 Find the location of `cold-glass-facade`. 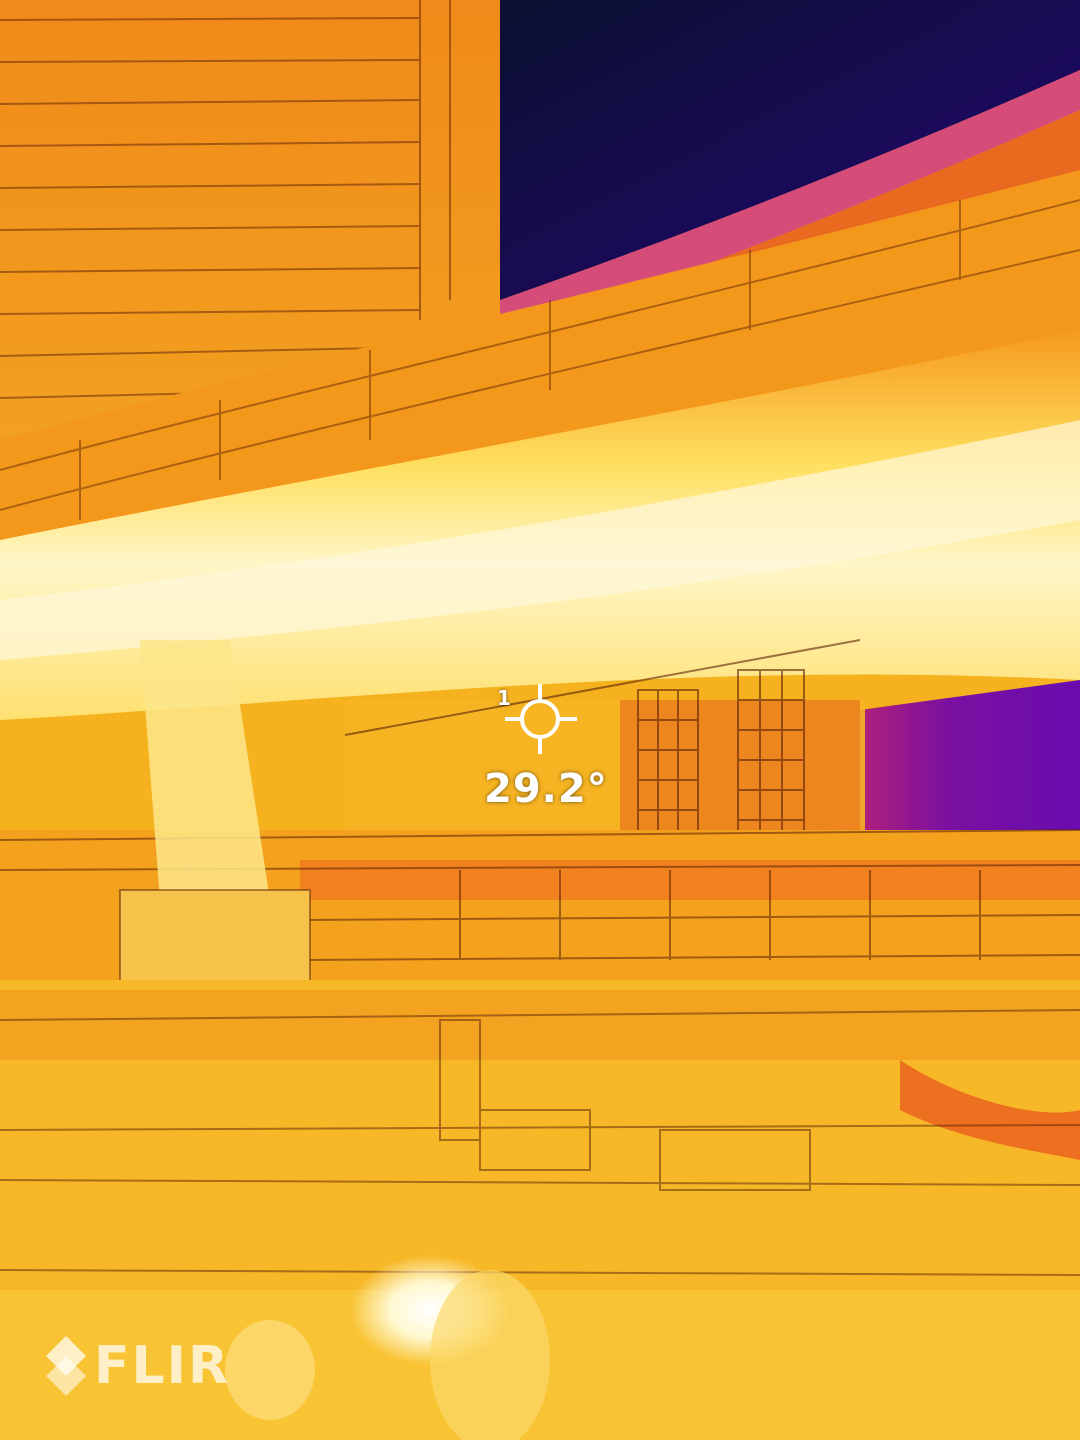

cold-glass-facade is located at coordinates (970, 762).